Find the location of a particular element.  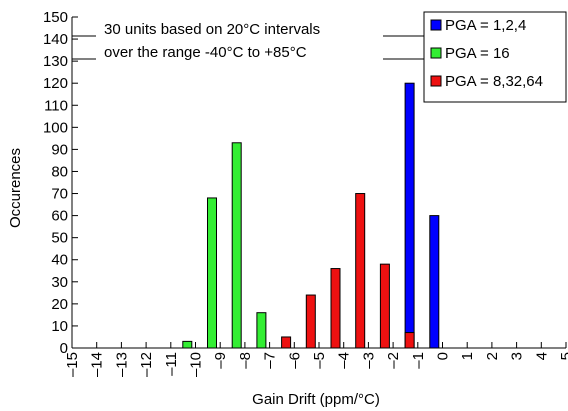

x-tick-label-12: –3 is located at coordinates (368, 360).